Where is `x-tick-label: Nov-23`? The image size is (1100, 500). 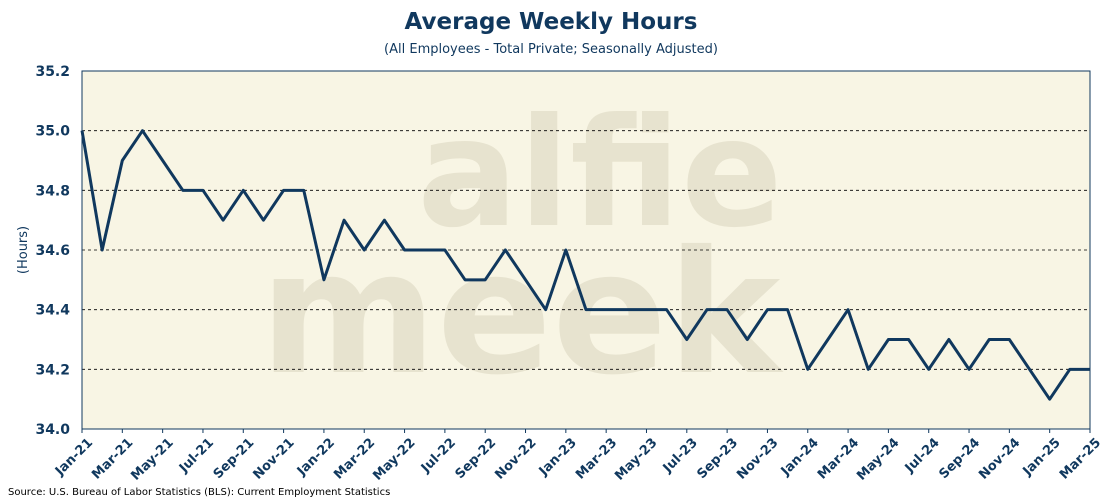
x-tick-label: Nov-23 is located at coordinates (757, 458).